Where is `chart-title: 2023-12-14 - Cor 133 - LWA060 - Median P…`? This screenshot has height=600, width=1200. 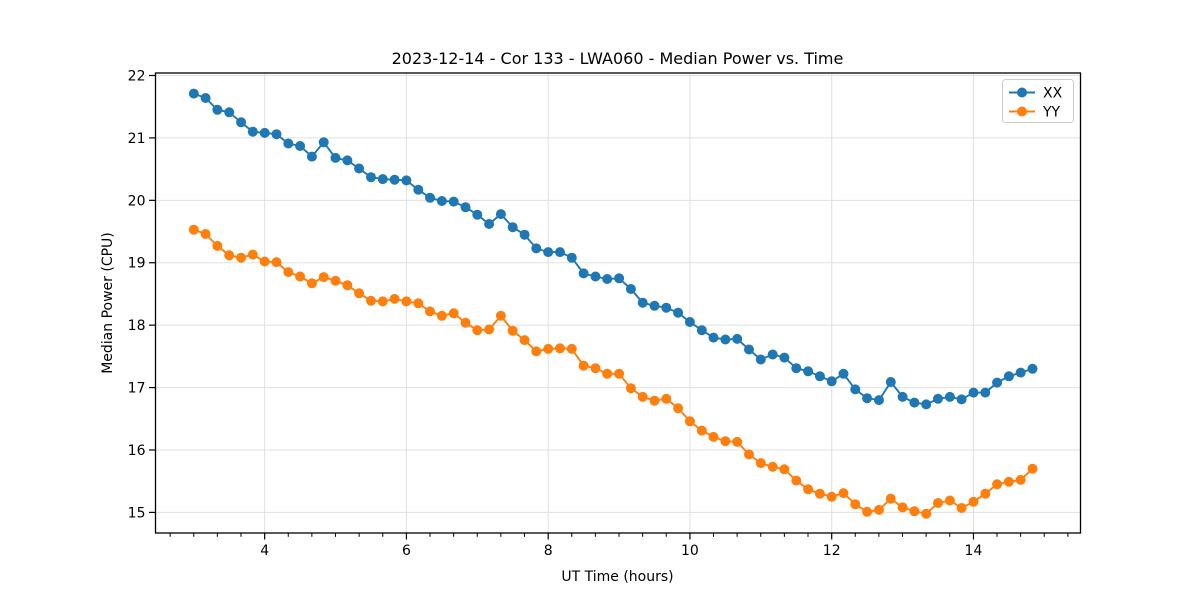 chart-title: 2023-12-14 - Cor 133 - LWA060 - Median P… is located at coordinates (618, 58).